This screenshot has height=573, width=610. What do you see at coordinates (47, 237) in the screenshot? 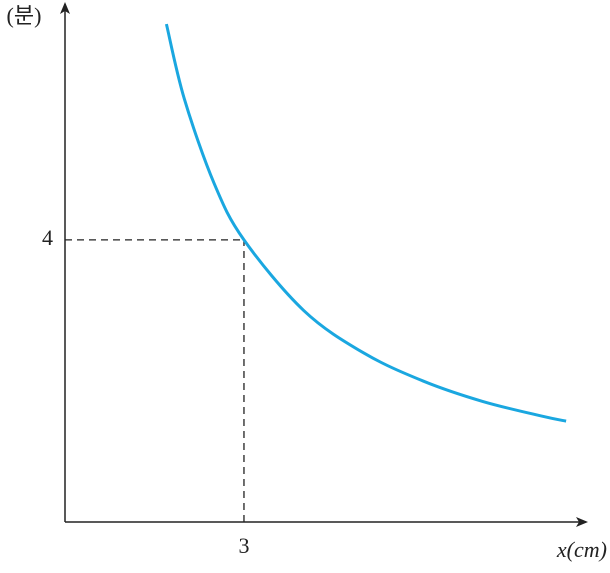
I see `y-tick-label: 4` at bounding box center [47, 237].